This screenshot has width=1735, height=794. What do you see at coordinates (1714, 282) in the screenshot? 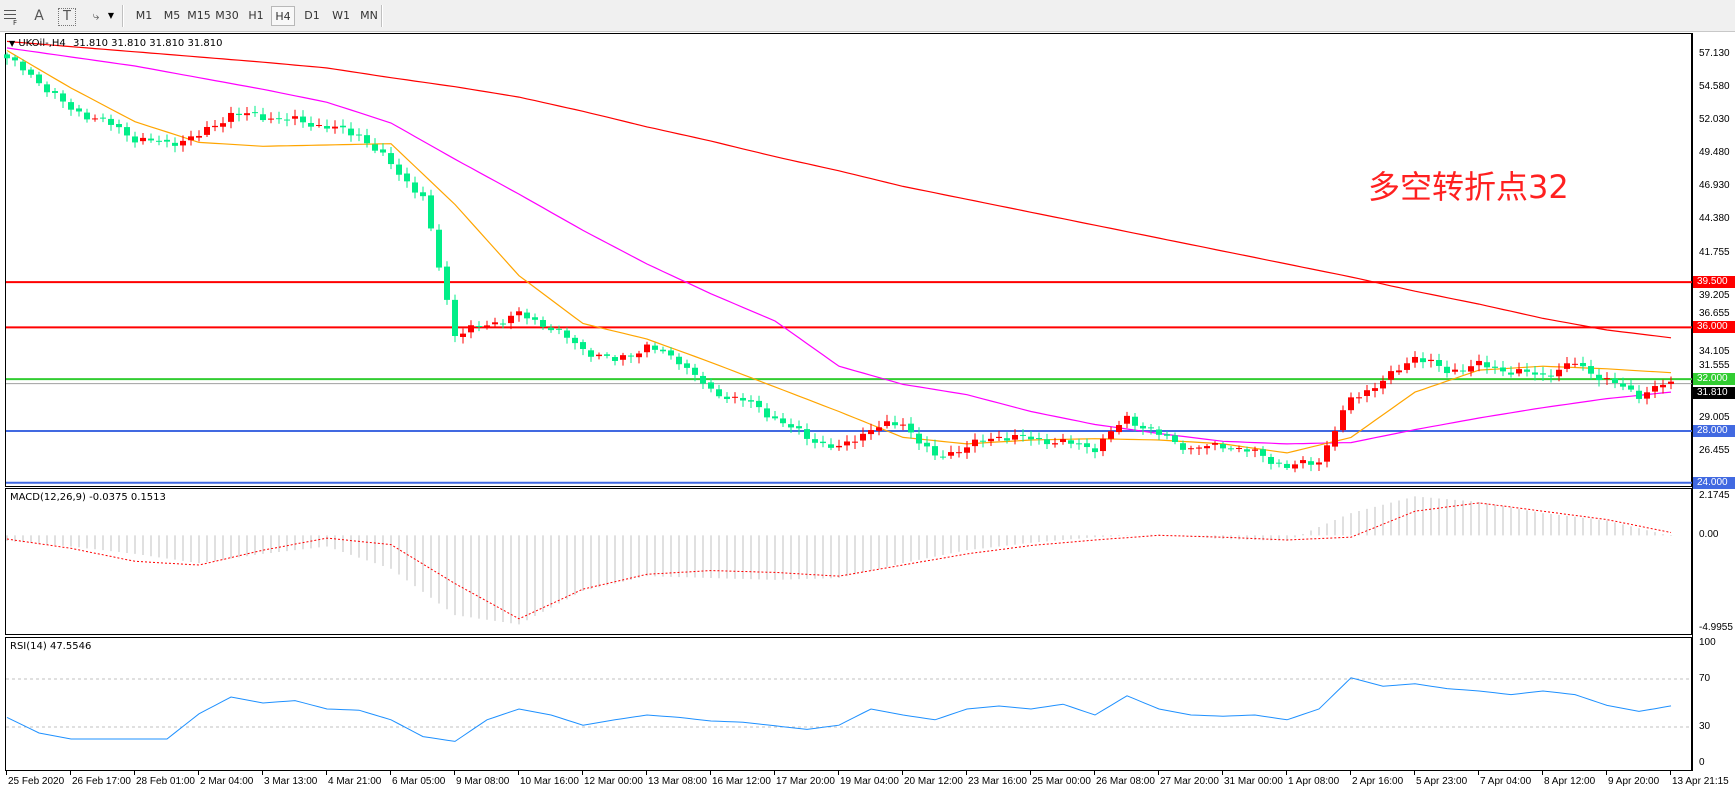
I see `level-price-label: 39.500` at bounding box center [1714, 282].